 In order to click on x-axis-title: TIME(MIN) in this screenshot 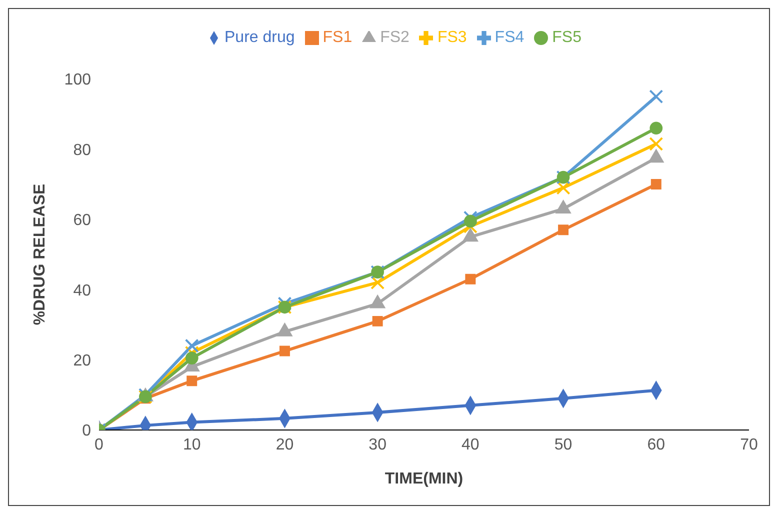, I will do `click(424, 479)`.